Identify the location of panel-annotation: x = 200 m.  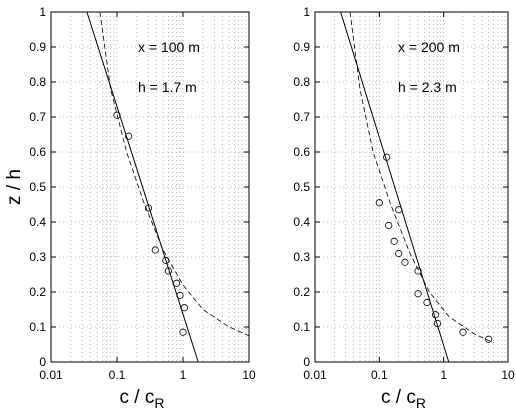
(429, 47).